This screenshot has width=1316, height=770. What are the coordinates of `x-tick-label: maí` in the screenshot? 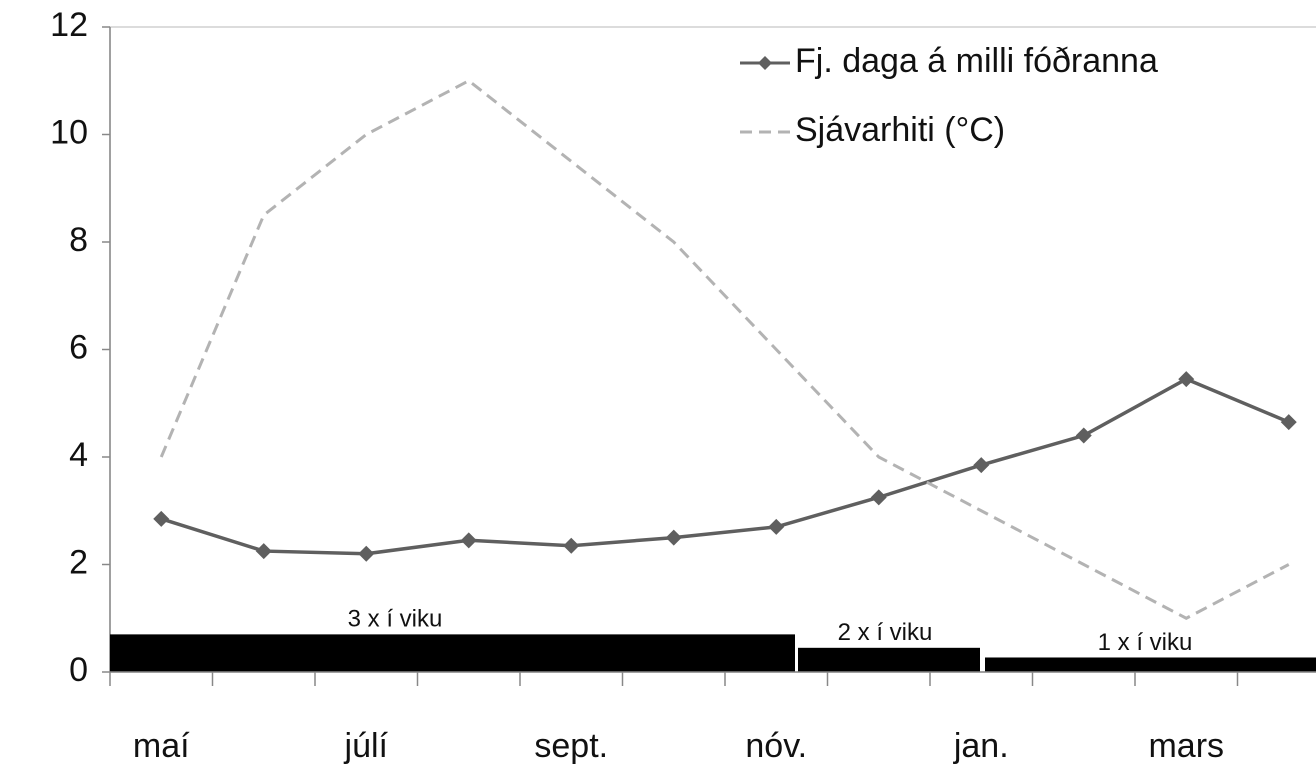 It's located at (161, 746).